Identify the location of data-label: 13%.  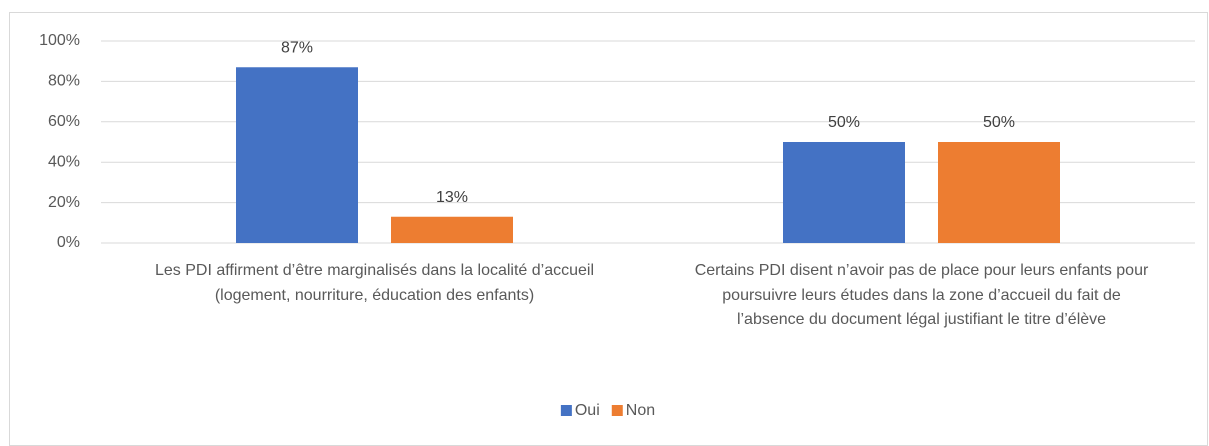
(452, 197).